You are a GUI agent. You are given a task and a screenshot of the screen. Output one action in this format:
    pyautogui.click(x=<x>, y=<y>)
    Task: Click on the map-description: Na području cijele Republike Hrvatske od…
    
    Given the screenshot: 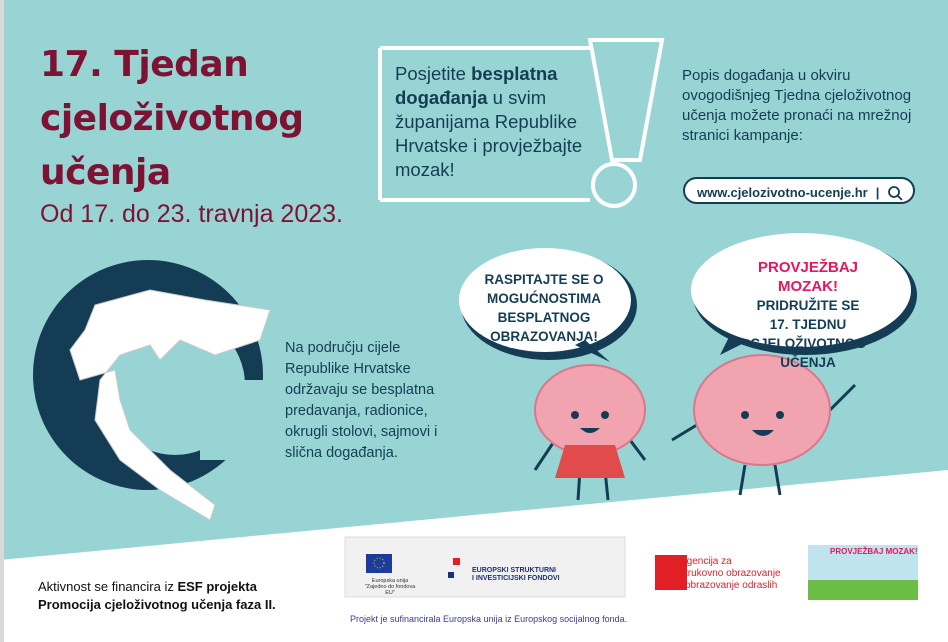 What is the action you would take?
    pyautogui.click(x=361, y=400)
    